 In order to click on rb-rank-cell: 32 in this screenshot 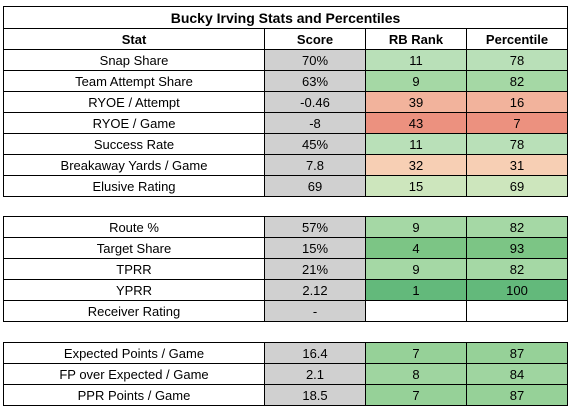, I will do `click(416, 165)`.